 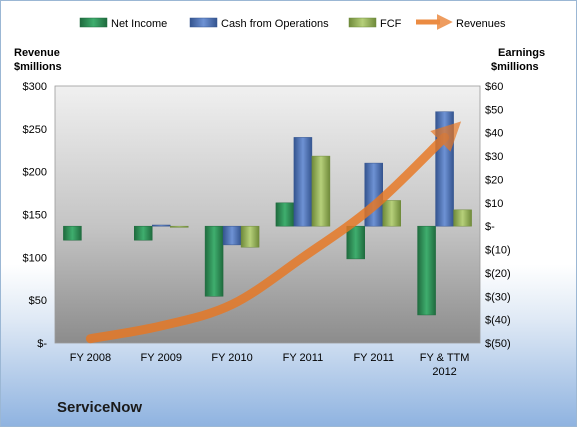 What do you see at coordinates (42, 344) in the screenshot?
I see `left-tick-label: $-` at bounding box center [42, 344].